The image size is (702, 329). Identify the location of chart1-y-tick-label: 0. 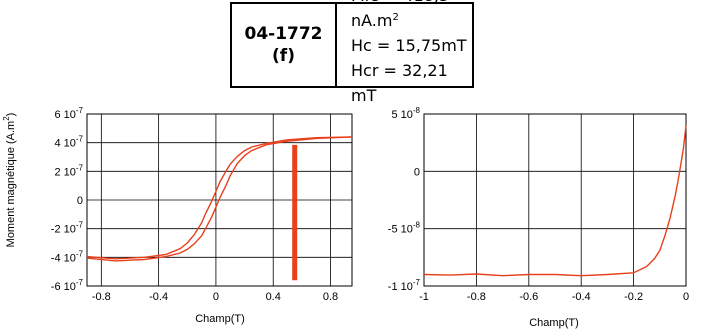
(80, 201).